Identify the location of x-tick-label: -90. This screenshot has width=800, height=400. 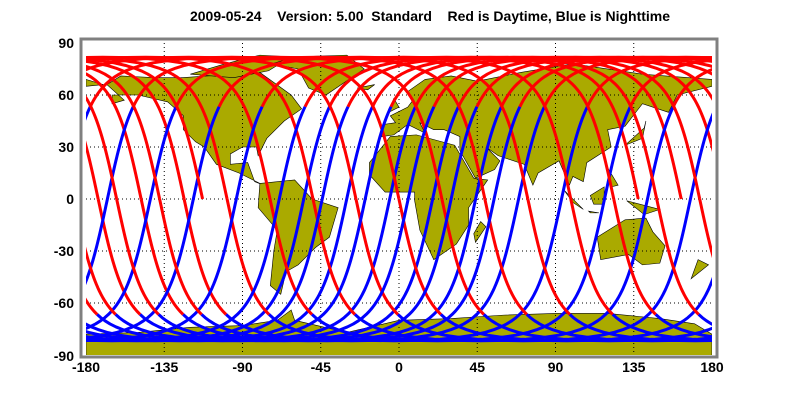
(242, 367).